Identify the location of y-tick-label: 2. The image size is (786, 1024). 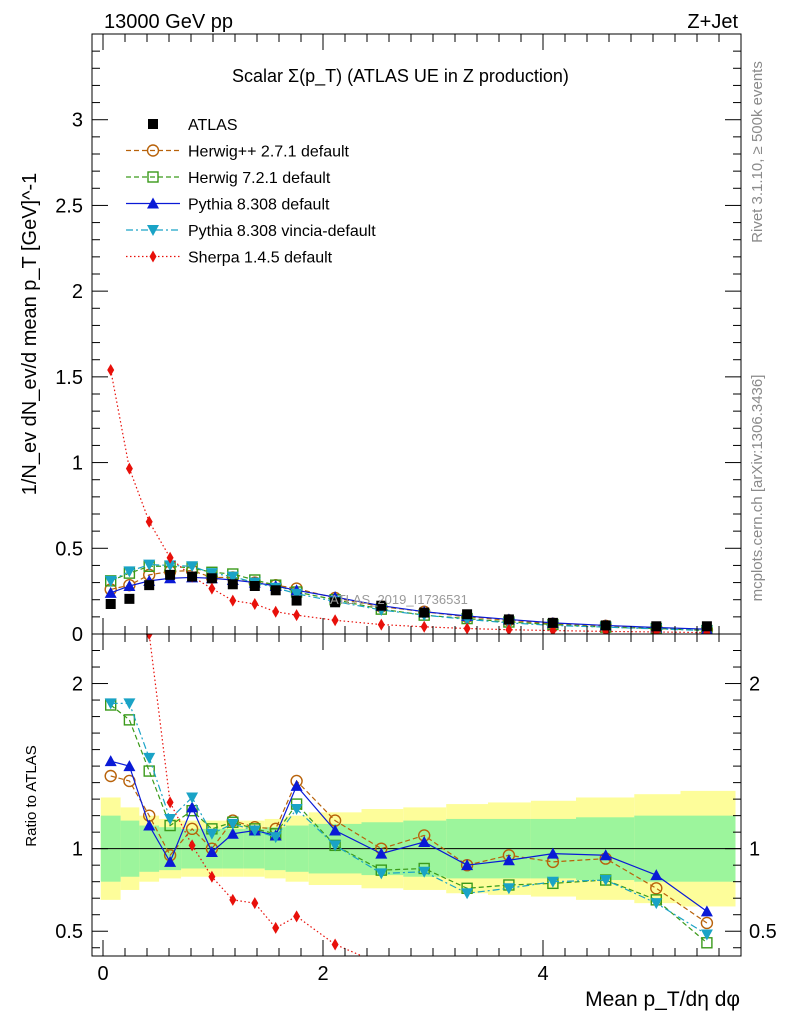
(77, 292).